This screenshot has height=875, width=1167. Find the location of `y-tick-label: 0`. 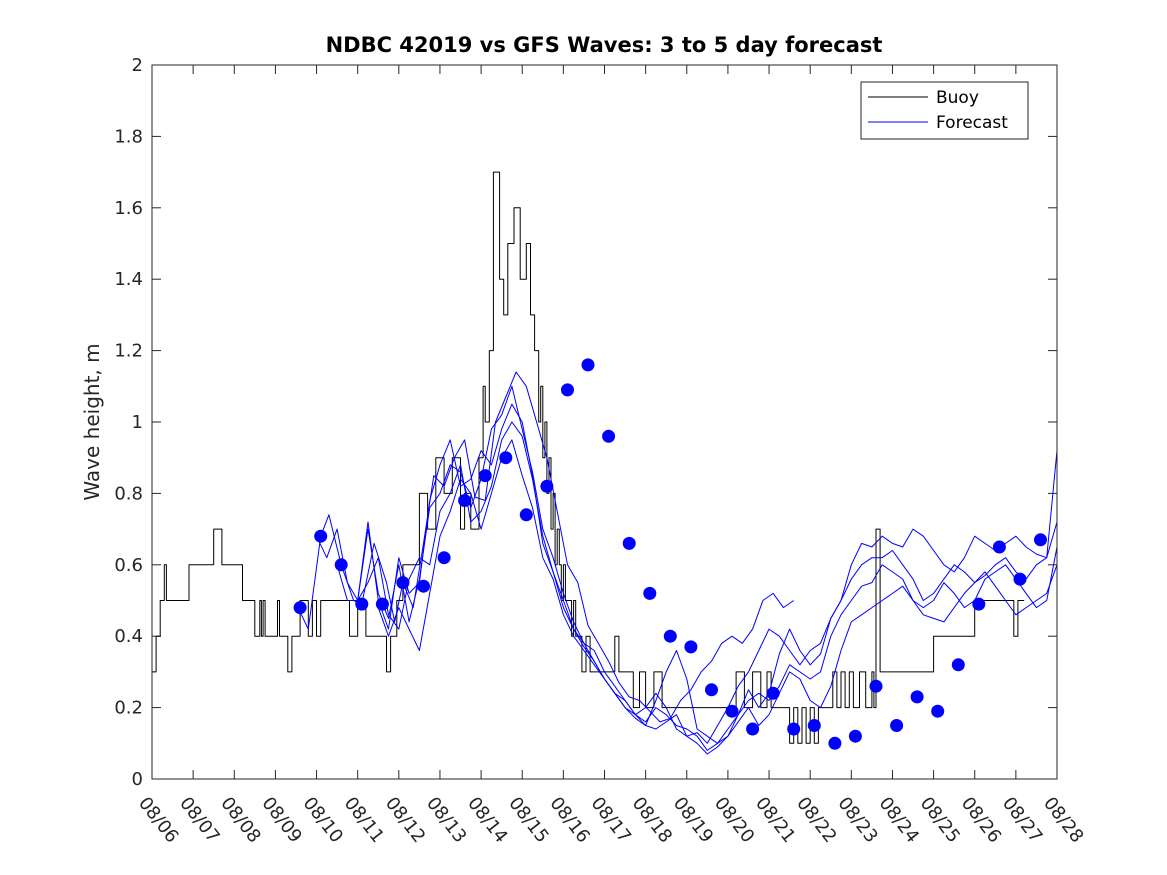

y-tick-label: 0 is located at coordinates (137, 779).